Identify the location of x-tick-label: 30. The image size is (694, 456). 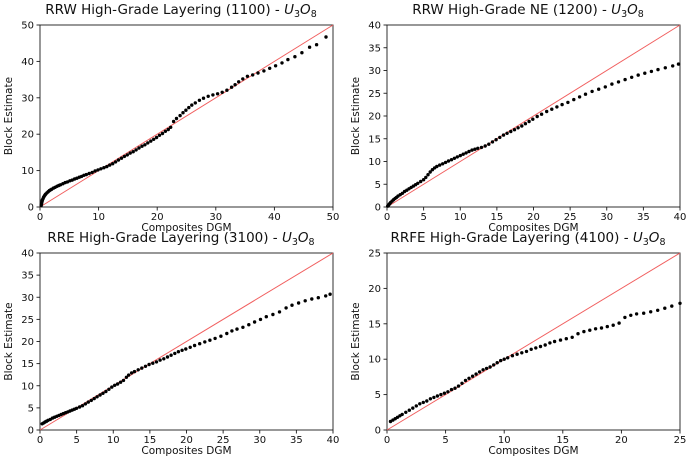
(606, 217).